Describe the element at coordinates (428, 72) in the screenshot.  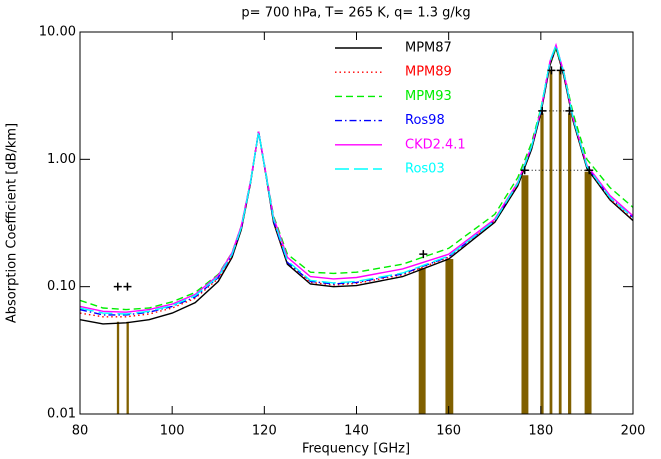
I see `legend-label: MPM89` at that location.